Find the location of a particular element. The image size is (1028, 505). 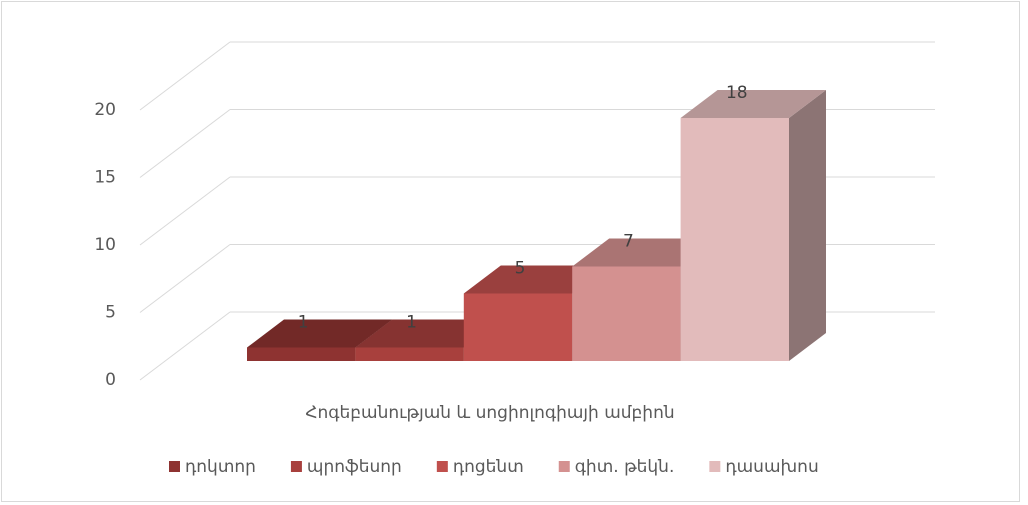

data-label: 7 is located at coordinates (628, 242).